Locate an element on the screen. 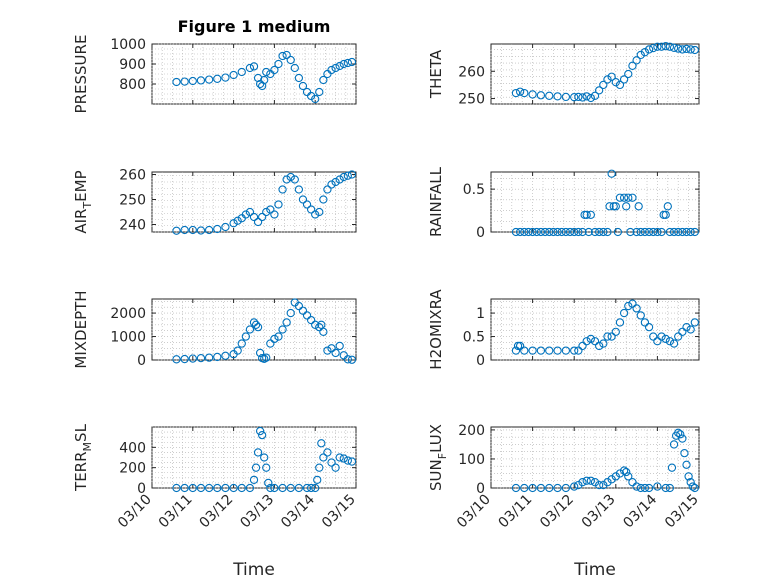  y-tick-label: 900 is located at coordinates (132, 65).